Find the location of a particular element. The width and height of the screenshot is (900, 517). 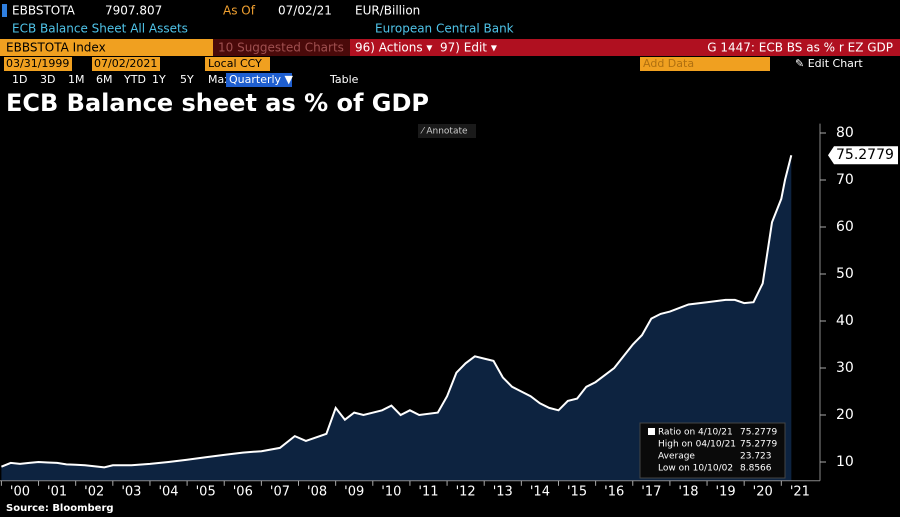

edit-chart: ✎ Edit Chart is located at coordinates (829, 63).